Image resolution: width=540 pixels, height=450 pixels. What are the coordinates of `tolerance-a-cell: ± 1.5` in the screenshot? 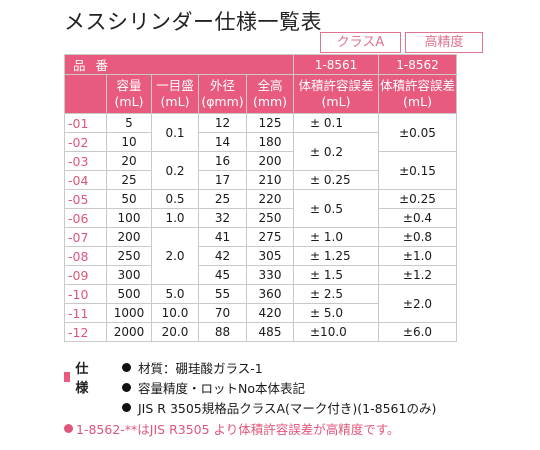 It's located at (336, 275).